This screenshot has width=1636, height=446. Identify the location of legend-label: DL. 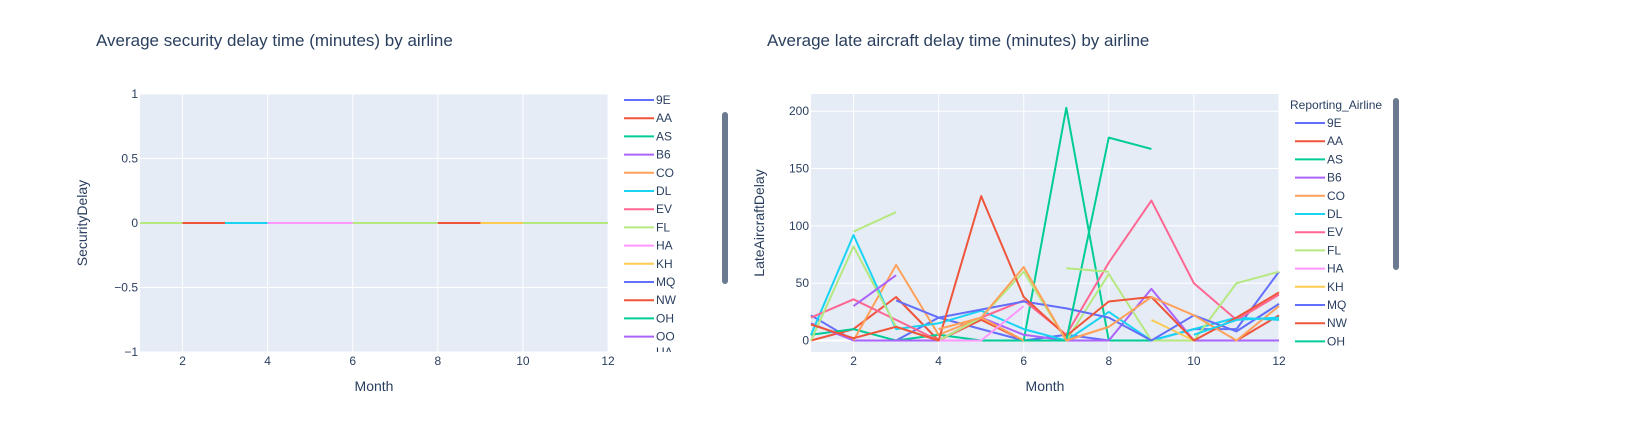
(1335, 214).